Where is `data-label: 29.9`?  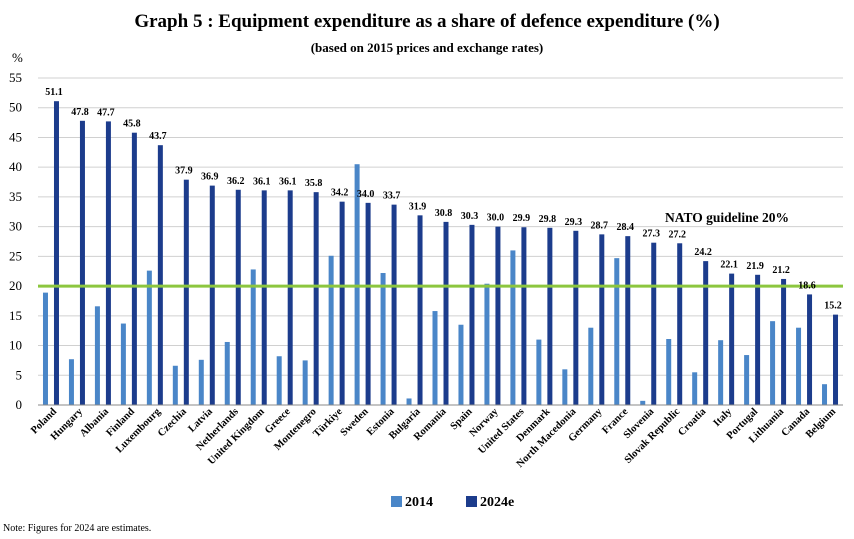
data-label: 29.9 is located at coordinates (522, 218).